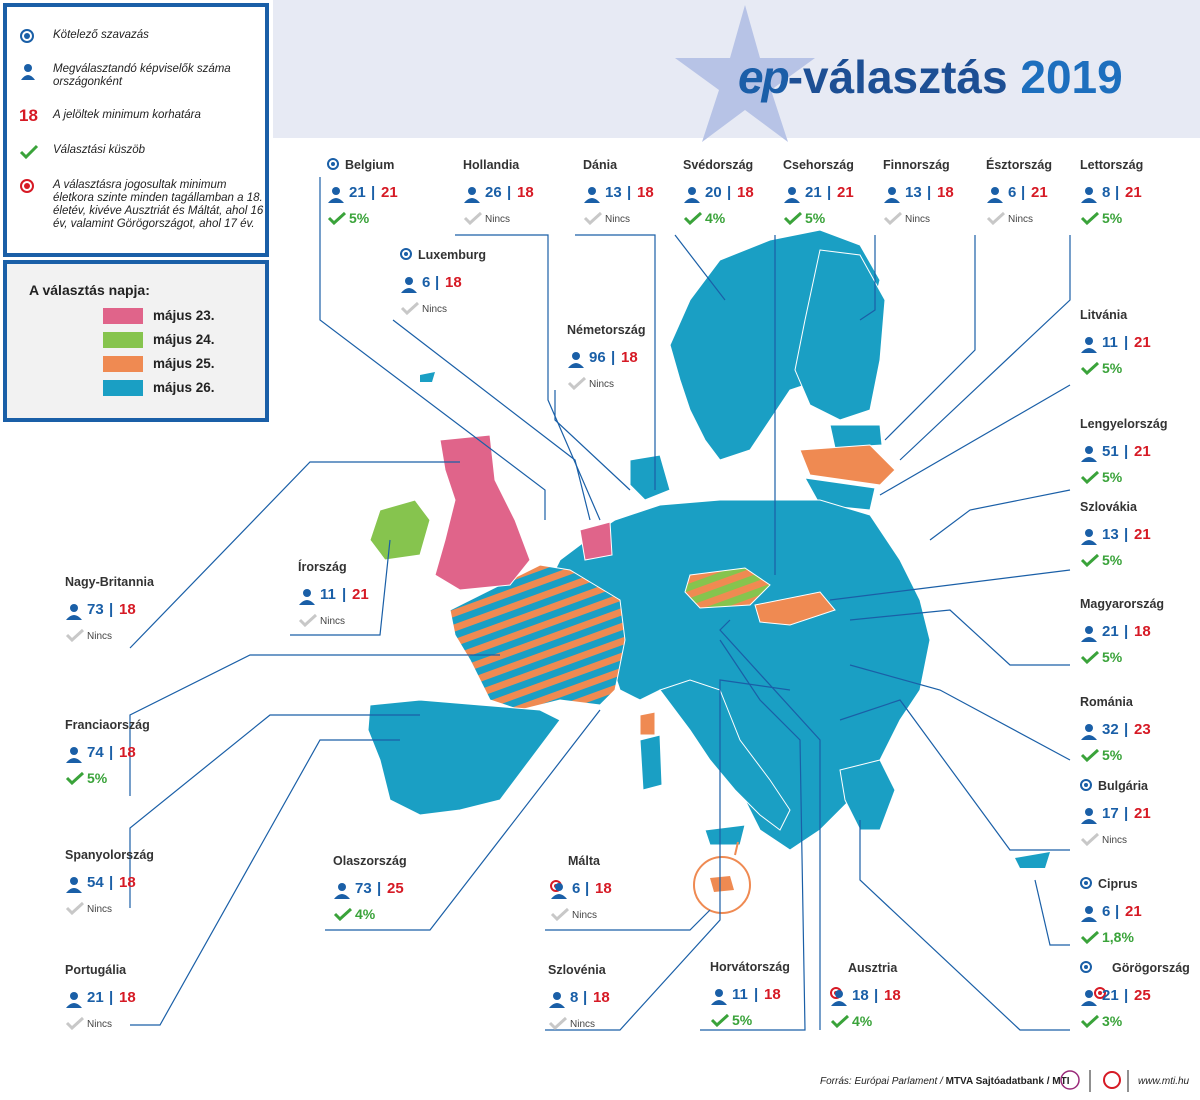 The width and height of the screenshot is (1200, 1100). What do you see at coordinates (1118, 884) in the screenshot?
I see `country-name: Ciprus` at bounding box center [1118, 884].